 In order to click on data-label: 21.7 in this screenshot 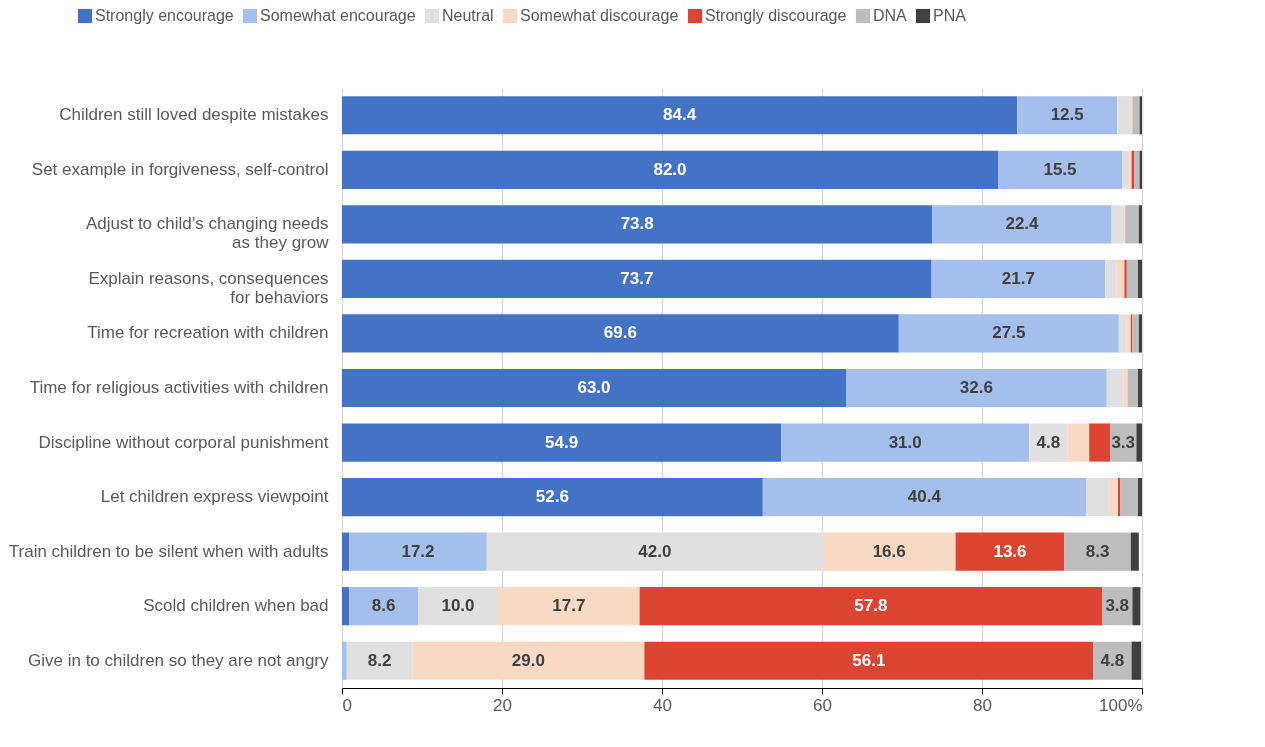, I will do `click(1018, 278)`.